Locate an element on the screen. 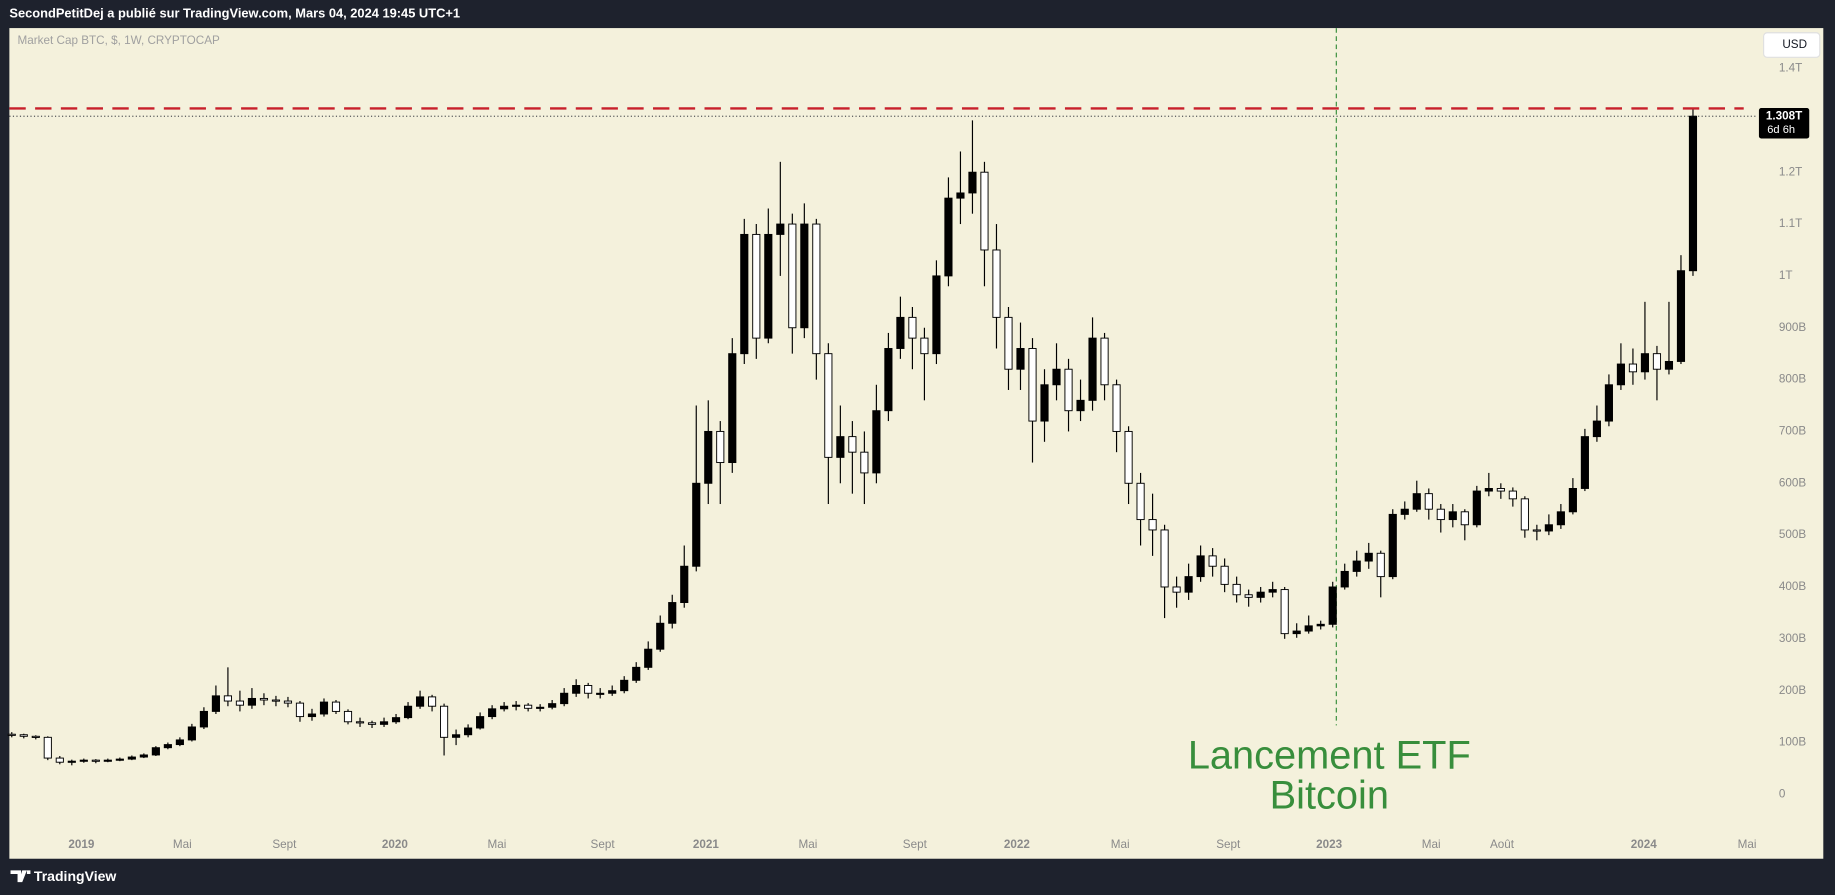 Image resolution: width=1835 pixels, height=895 pixels. x-tick-label: Sept is located at coordinates (915, 844).